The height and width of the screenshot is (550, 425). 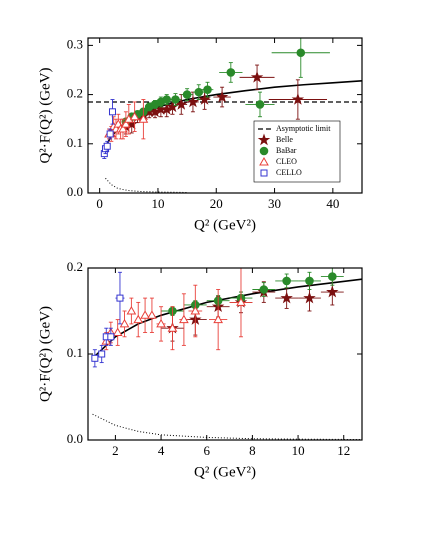 What do you see at coordinates (99, 203) in the screenshot?
I see `x-tick-label: 0` at bounding box center [99, 203].